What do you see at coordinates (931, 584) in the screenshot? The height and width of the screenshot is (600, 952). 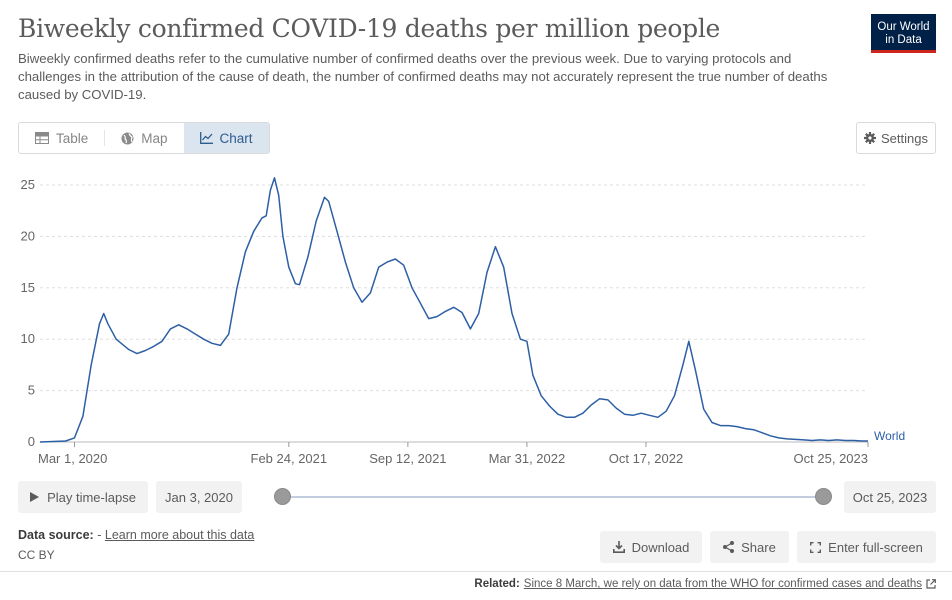 I see `external-link-icon` at bounding box center [931, 584].